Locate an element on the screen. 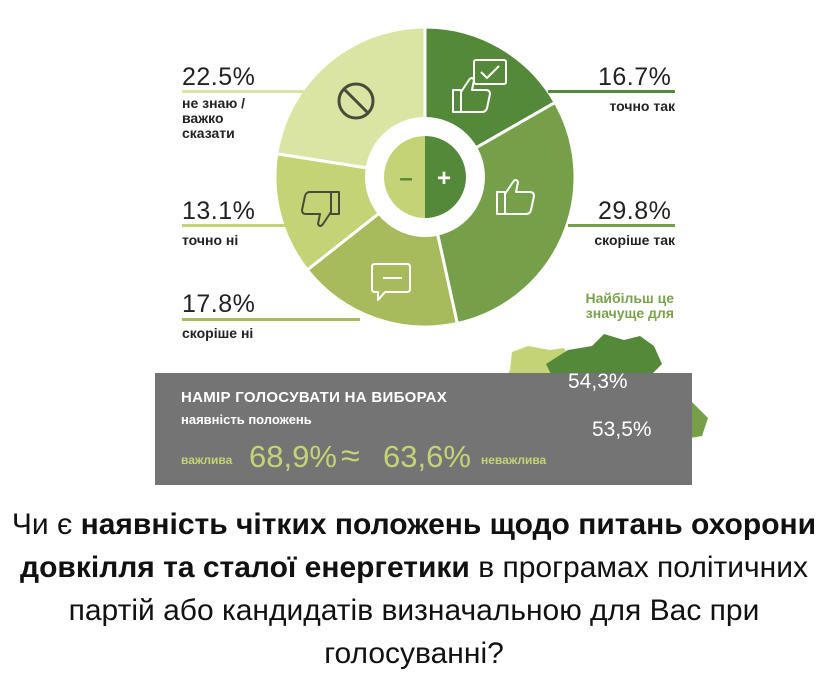  banner-left-label: важлива is located at coordinates (207, 460).